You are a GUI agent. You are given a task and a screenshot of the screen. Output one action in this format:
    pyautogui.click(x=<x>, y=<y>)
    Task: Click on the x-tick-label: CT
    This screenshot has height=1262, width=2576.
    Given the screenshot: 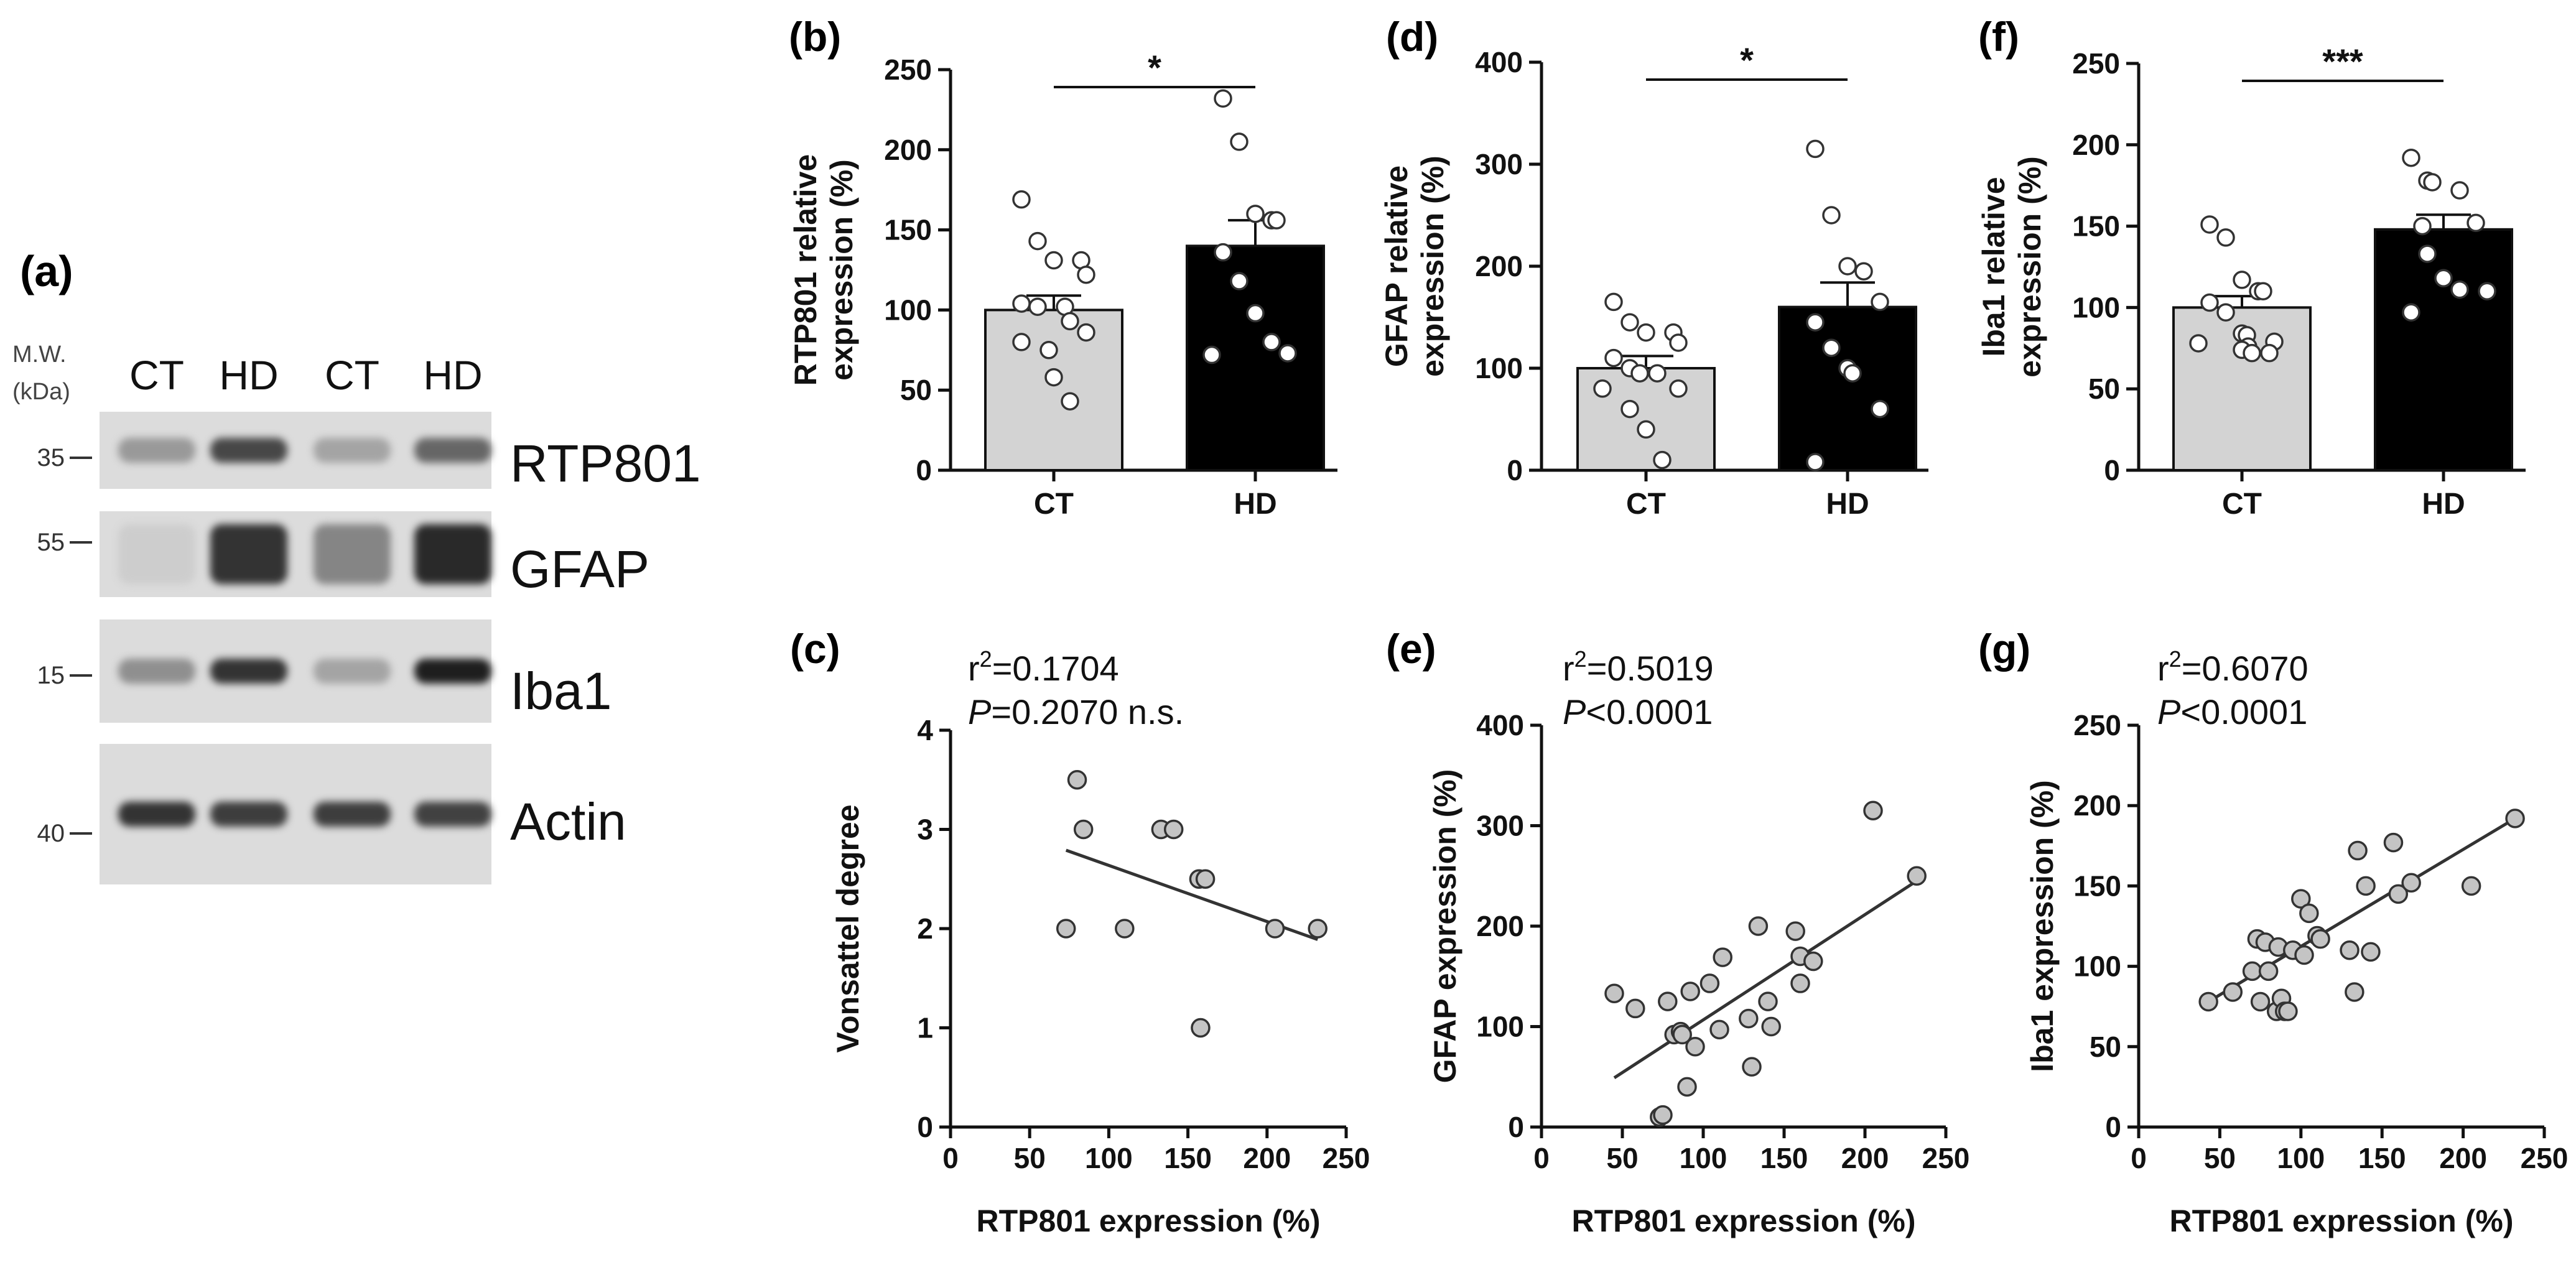 What is the action you would take?
    pyautogui.click(x=1646, y=504)
    